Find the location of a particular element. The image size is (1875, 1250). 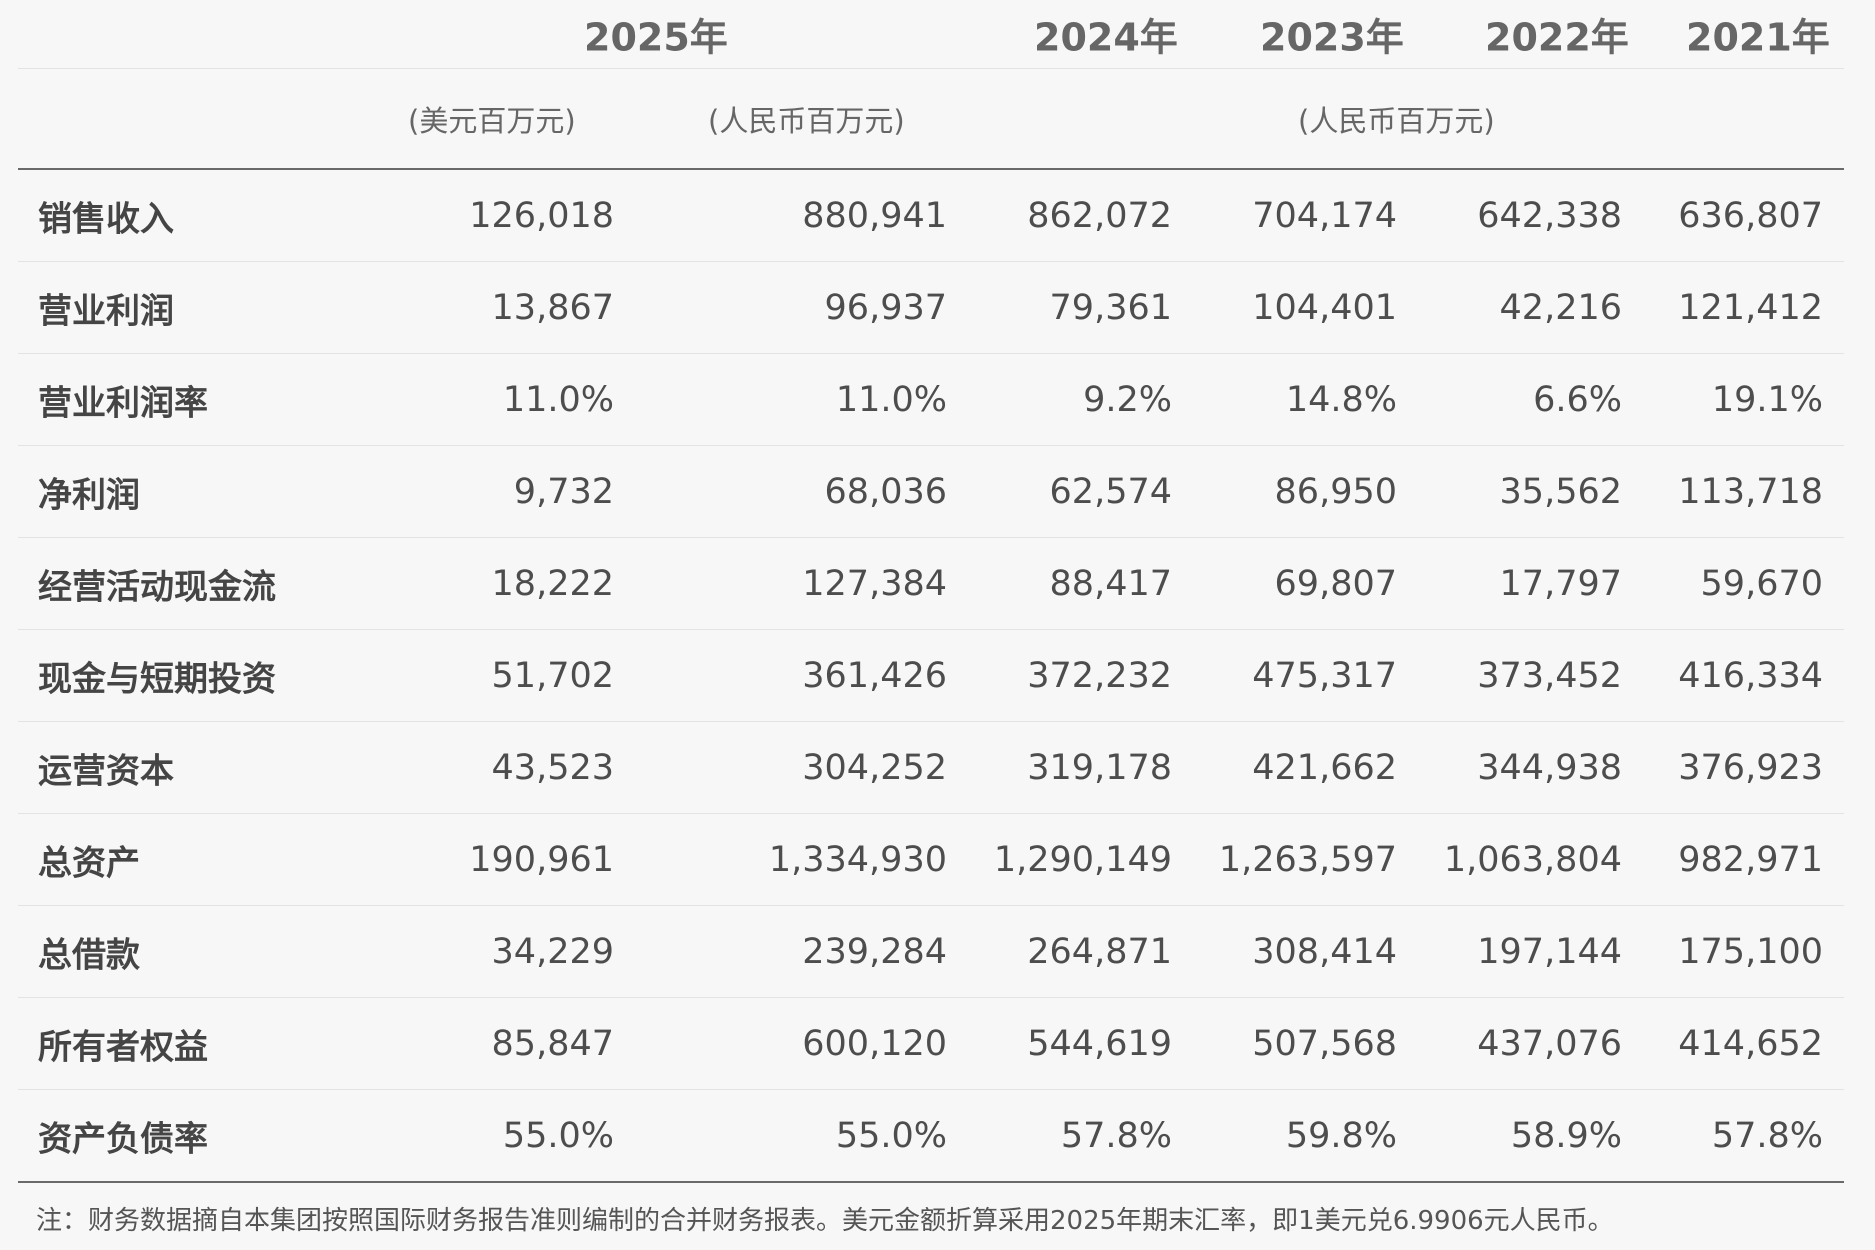

row-label: 总资产 is located at coordinates (89, 863).